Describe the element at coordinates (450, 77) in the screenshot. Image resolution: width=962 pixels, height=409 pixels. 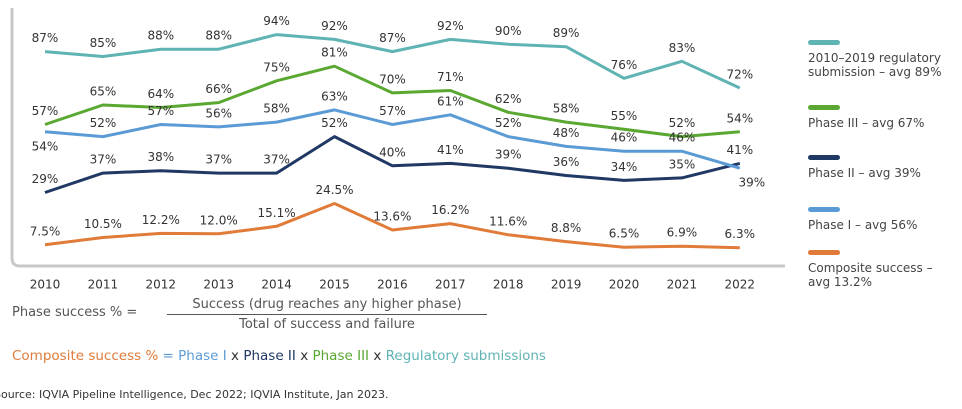
I see `data-label: 71%` at that location.